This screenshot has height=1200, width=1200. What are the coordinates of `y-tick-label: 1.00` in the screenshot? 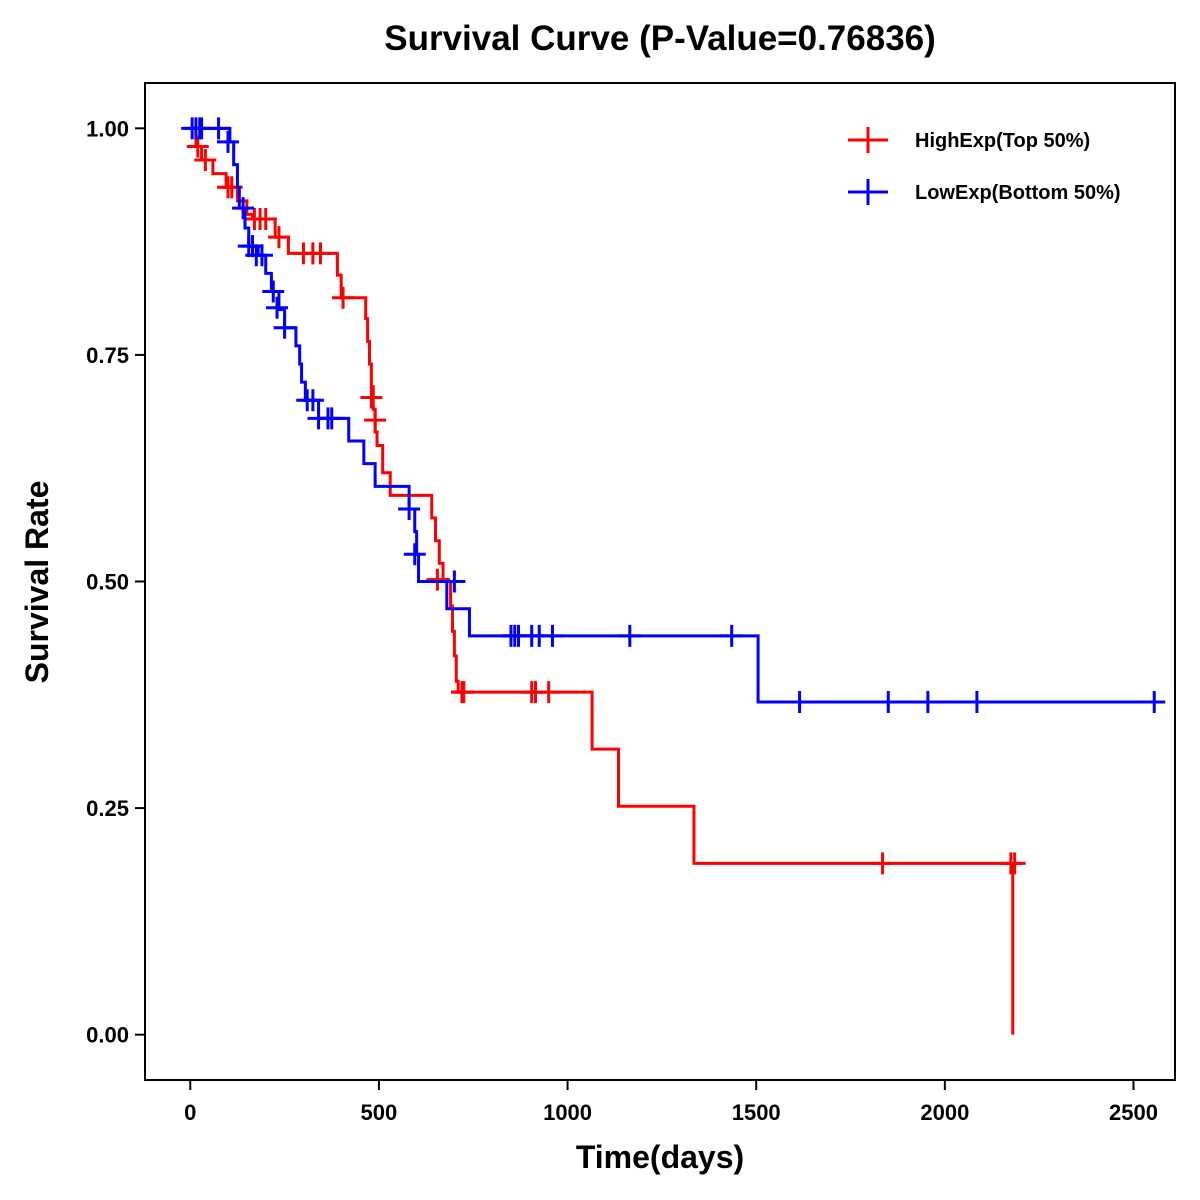 It's located at (107, 128).